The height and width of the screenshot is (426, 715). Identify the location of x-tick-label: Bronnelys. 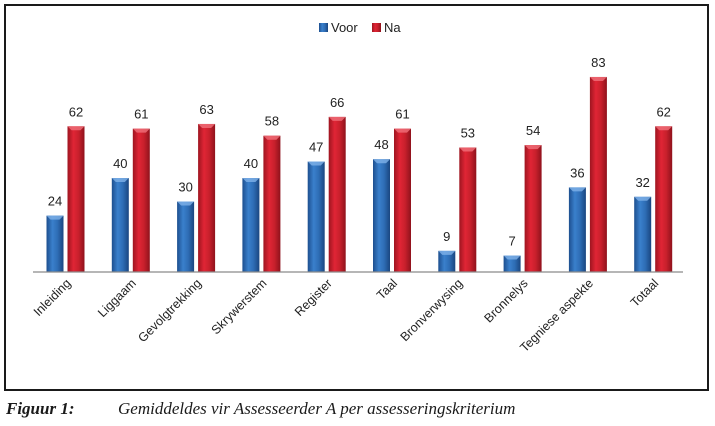
(506, 300).